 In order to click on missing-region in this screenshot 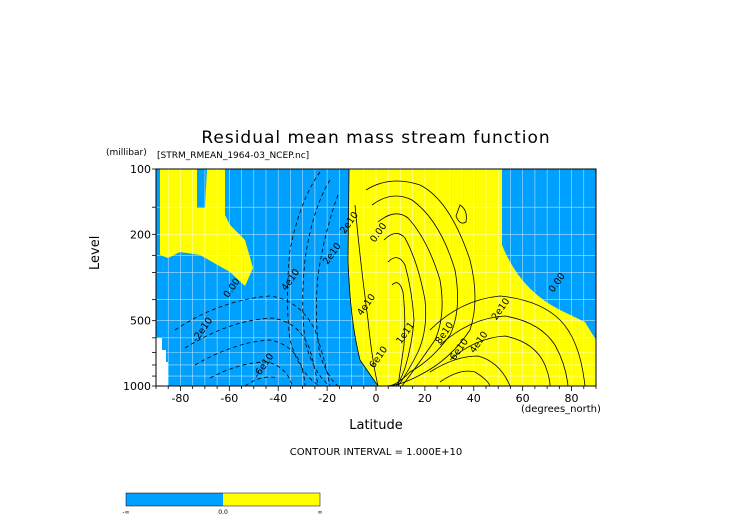, I will do `click(162, 362)`.